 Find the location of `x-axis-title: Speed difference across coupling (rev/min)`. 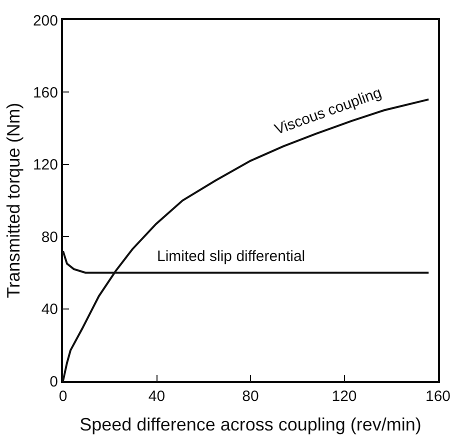

x-axis-title: Speed difference across coupling (rev/min) is located at coordinates (251, 424).